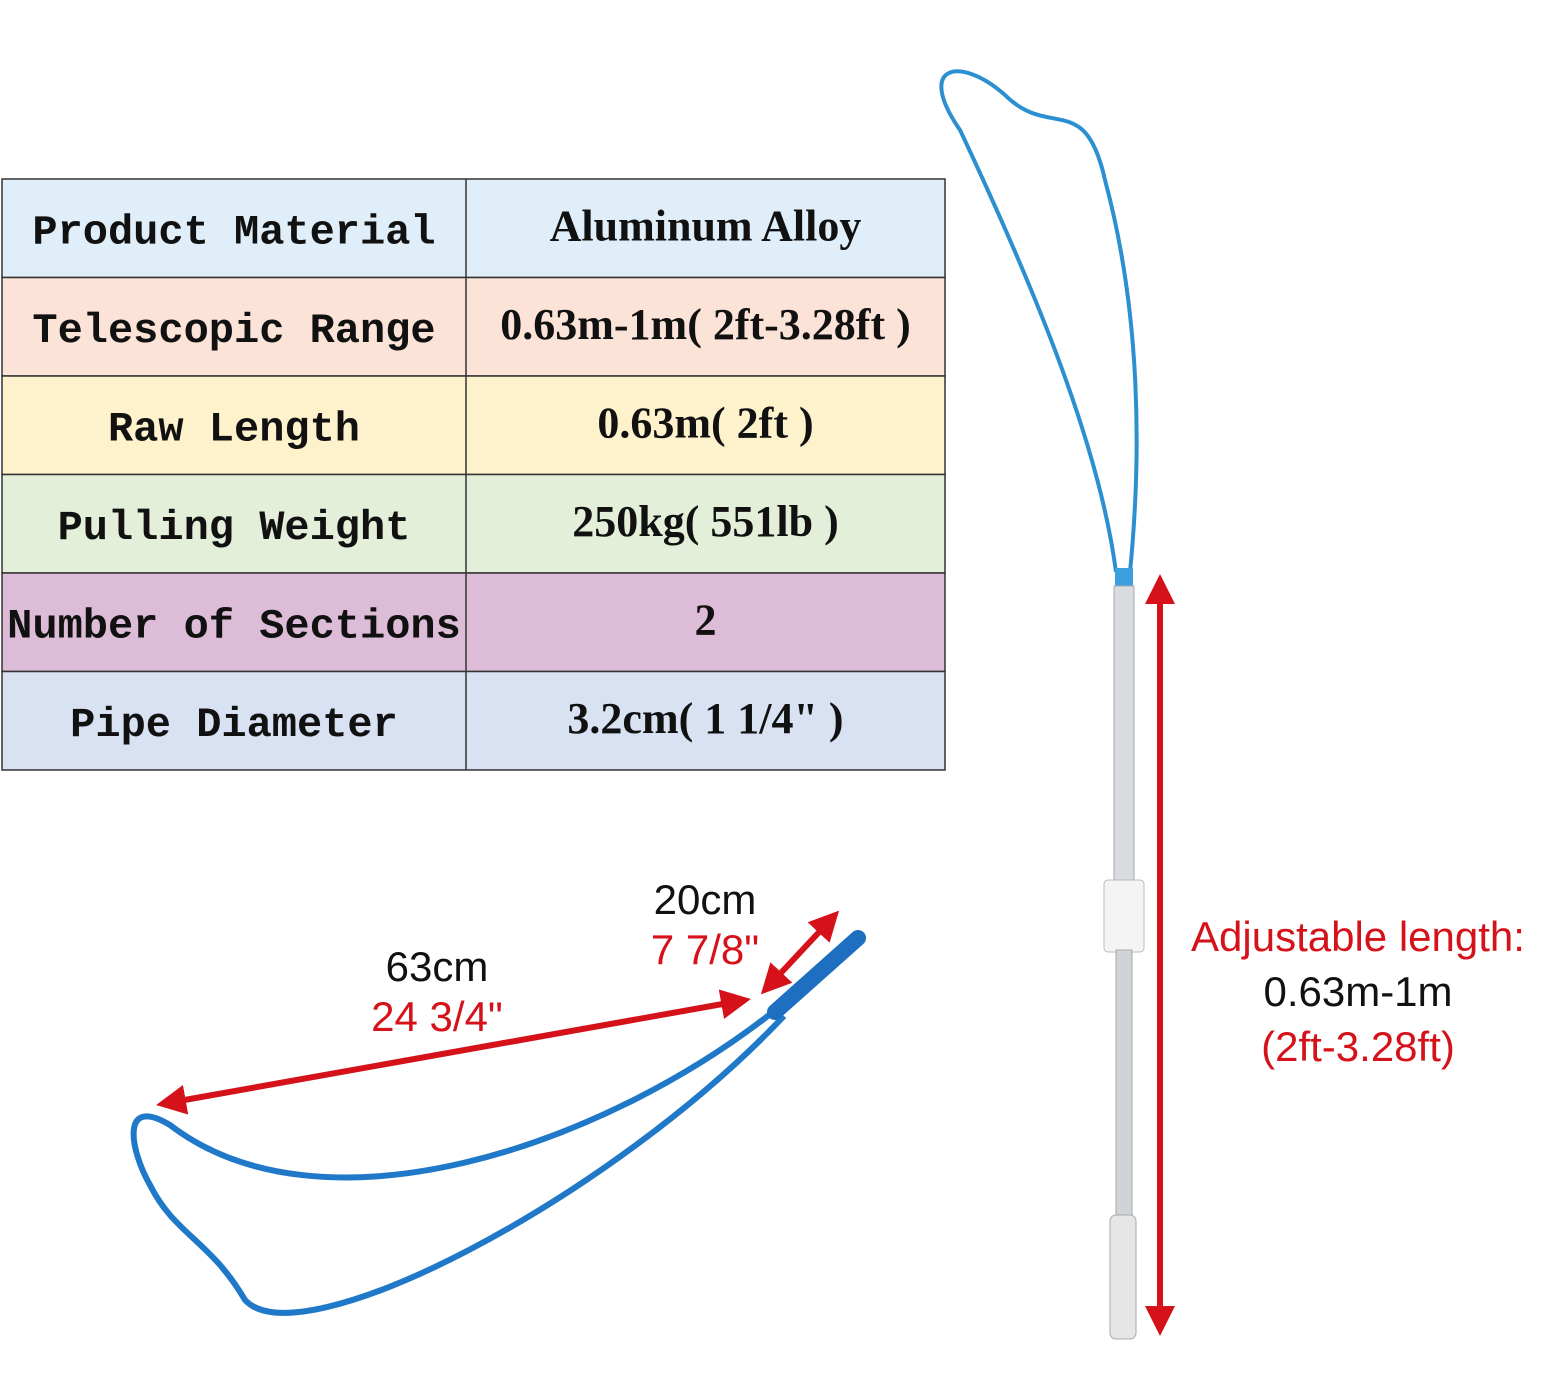 The width and height of the screenshot is (1555, 1381). I want to click on grip, so click(1123, 1277).